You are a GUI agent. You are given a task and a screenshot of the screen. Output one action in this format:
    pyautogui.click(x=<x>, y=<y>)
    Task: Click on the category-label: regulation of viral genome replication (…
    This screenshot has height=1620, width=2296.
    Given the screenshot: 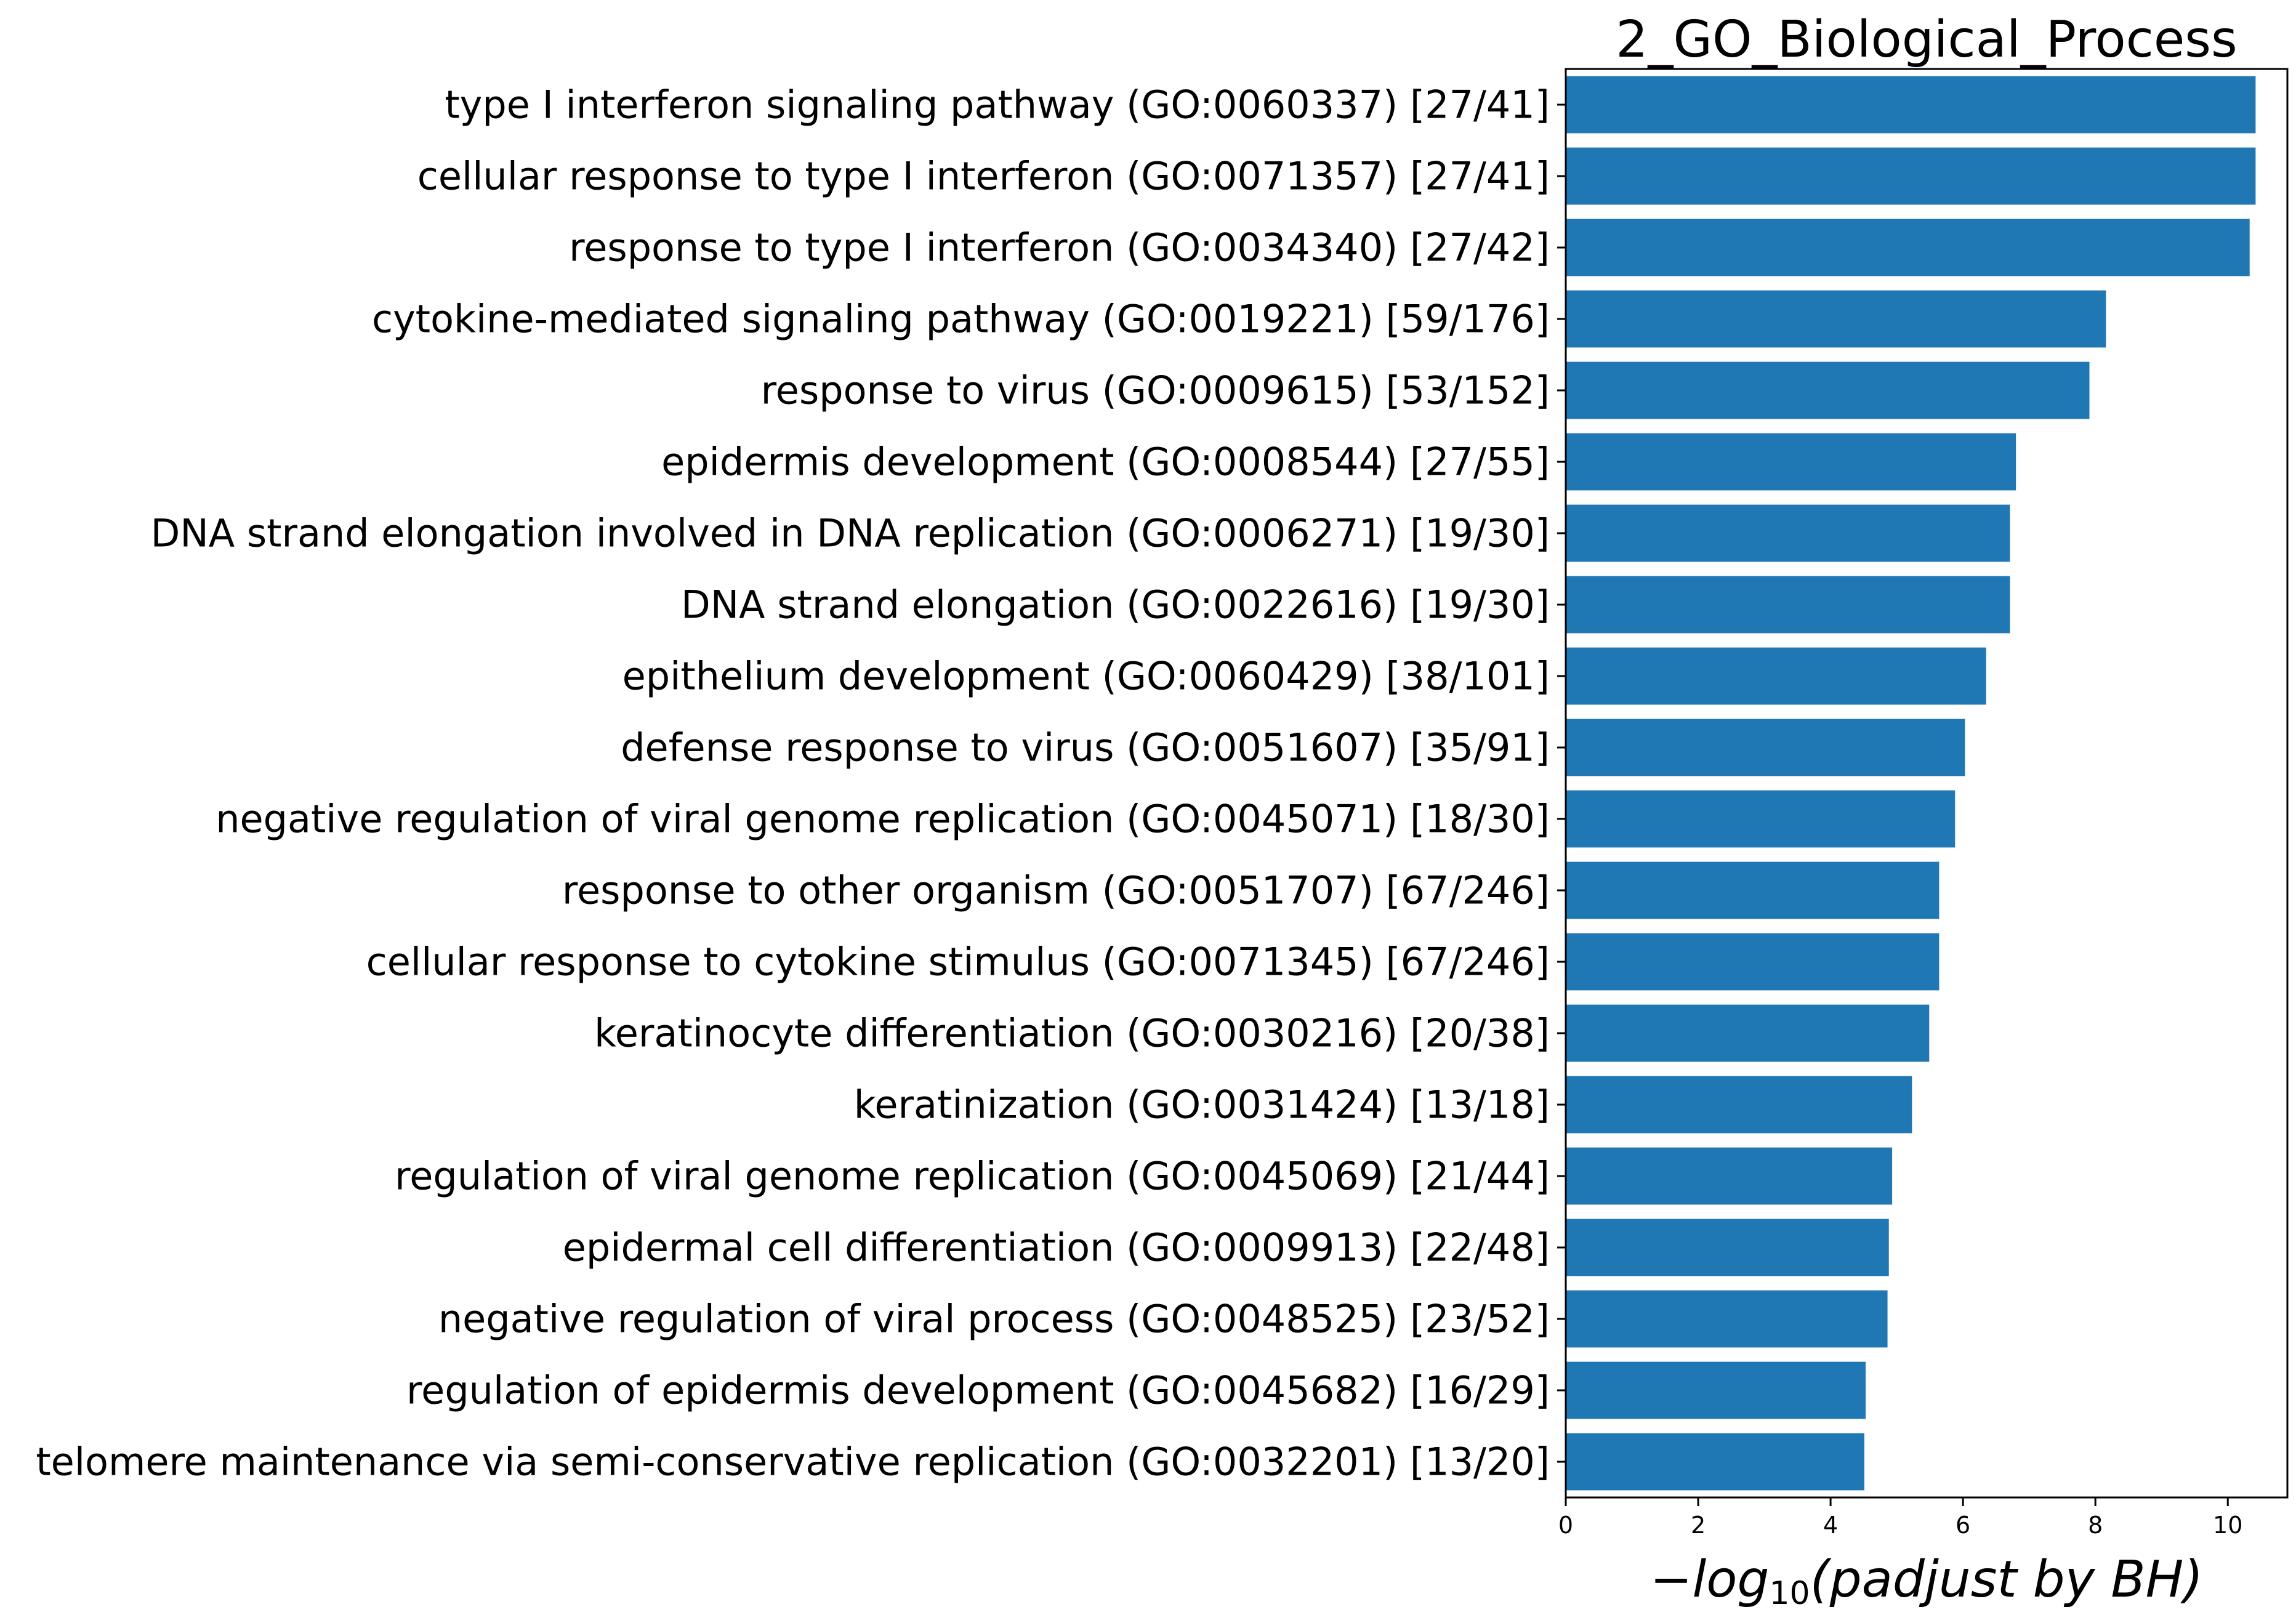 What is the action you would take?
    pyautogui.click(x=973, y=1176)
    